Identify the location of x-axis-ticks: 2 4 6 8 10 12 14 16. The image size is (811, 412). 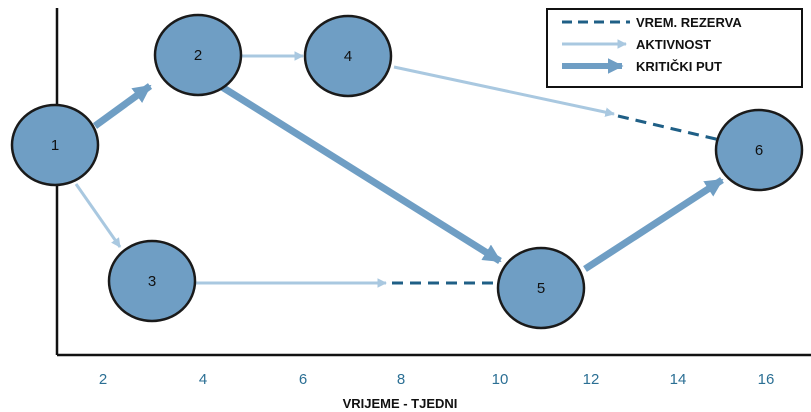
(437, 379).